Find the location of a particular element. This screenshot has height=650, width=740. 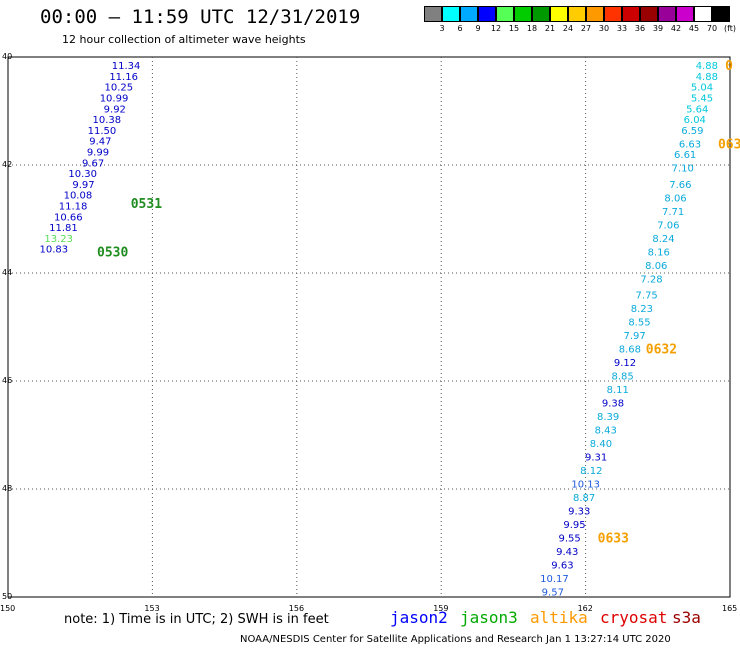

wave-height-value: 8.11 is located at coordinates (618, 390).